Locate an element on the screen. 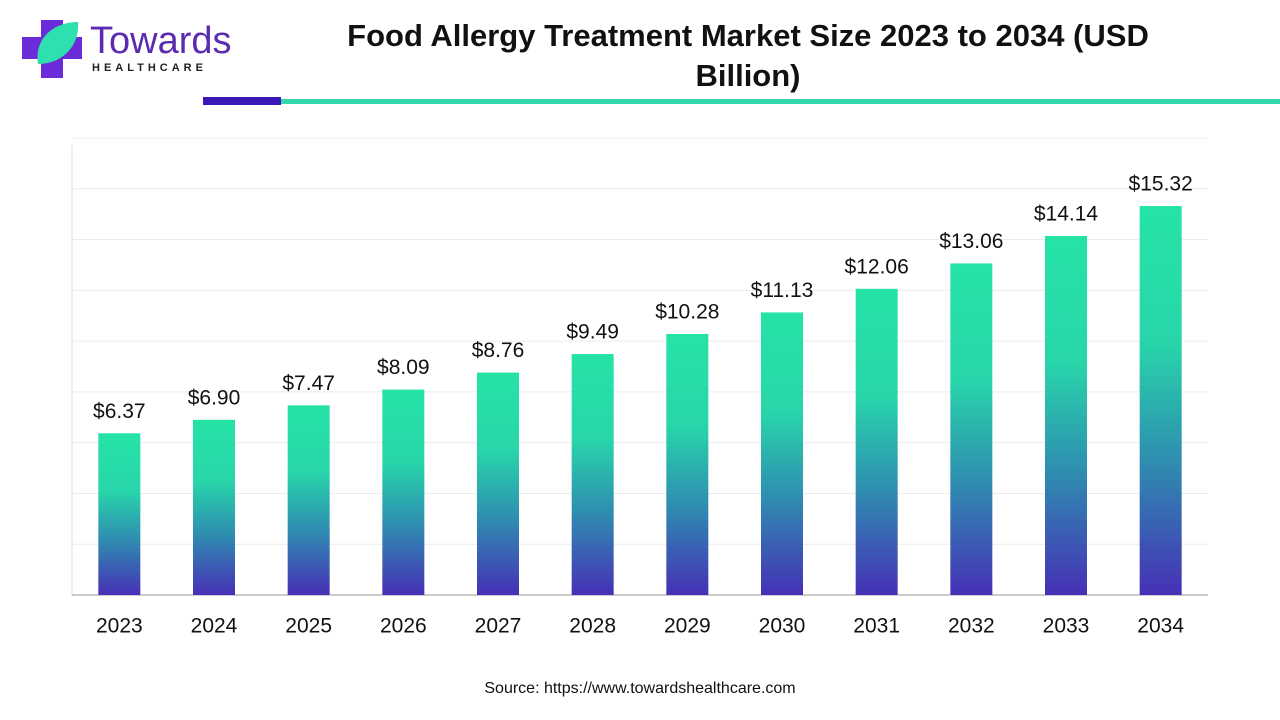 This screenshot has width=1280, height=720. value-label: $10.28 is located at coordinates (687, 312).